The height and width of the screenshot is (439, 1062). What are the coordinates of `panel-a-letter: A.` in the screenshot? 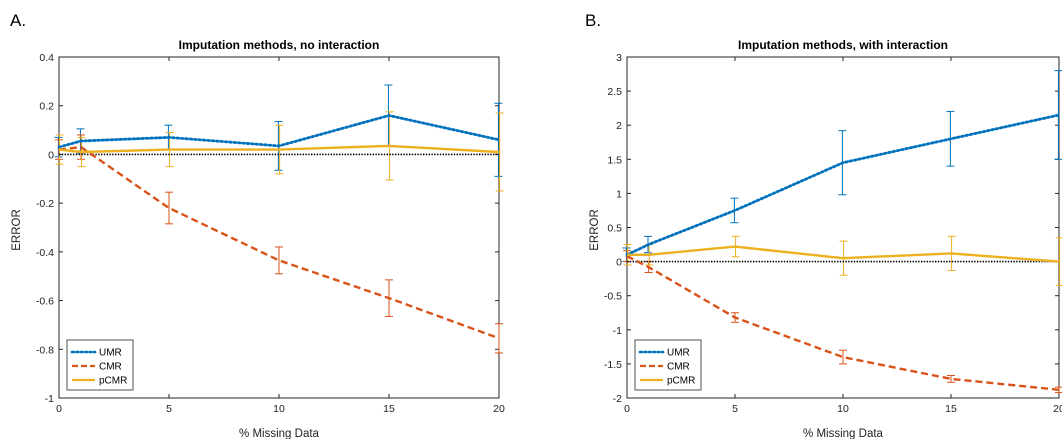 It's located at (18, 20).